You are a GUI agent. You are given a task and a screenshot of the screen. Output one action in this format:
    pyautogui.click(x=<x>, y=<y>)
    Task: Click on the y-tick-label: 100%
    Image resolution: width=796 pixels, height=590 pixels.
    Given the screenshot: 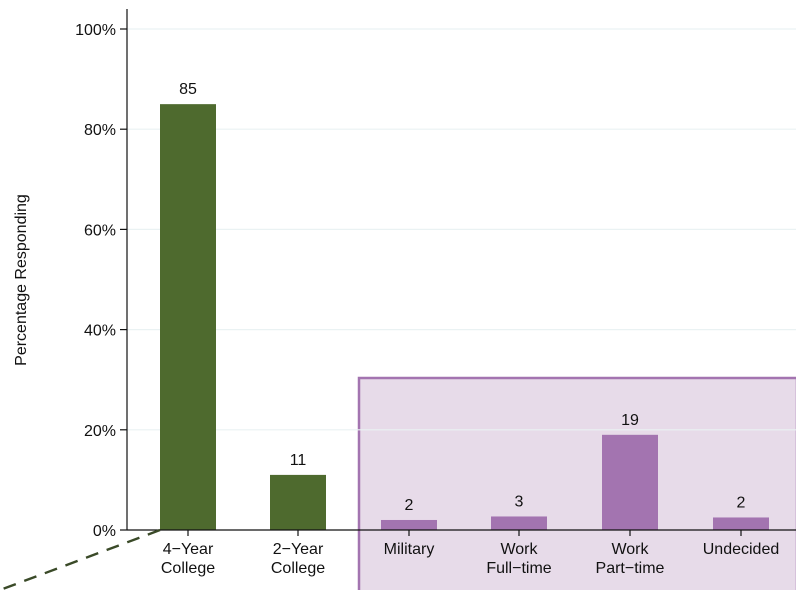 What is the action you would take?
    pyautogui.click(x=95, y=30)
    